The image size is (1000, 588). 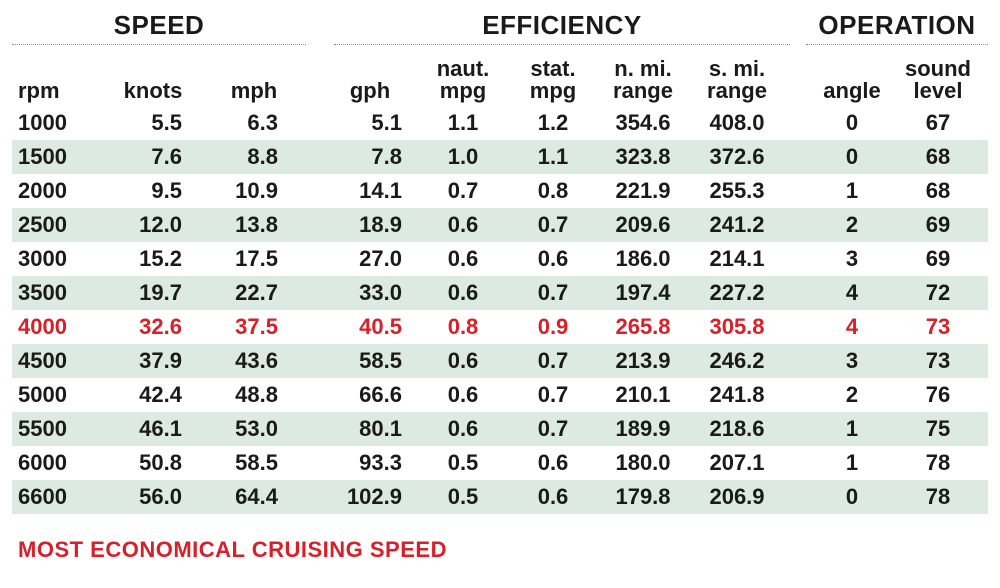 I want to click on column-header-line2: knots, so click(x=153, y=90).